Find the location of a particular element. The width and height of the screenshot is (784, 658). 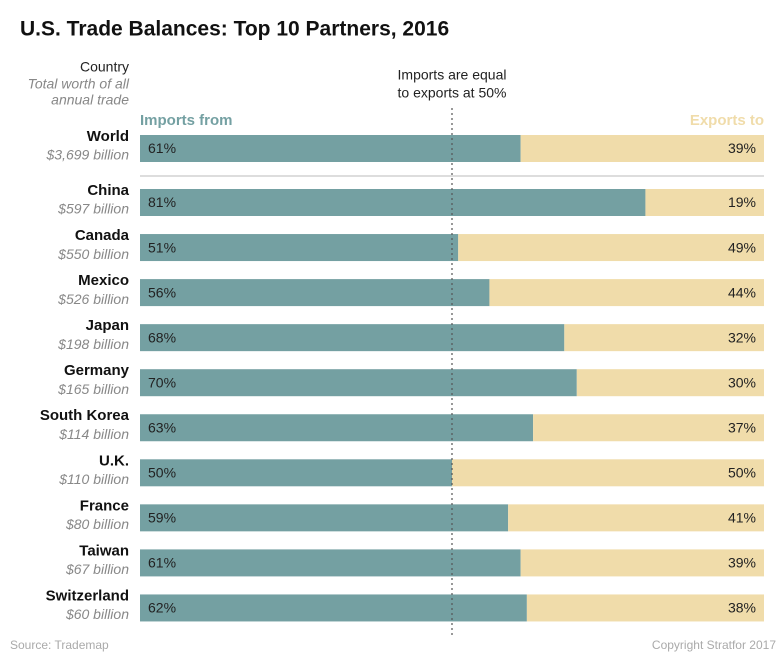

category-sublabel: $110 billion is located at coordinates (93, 479).